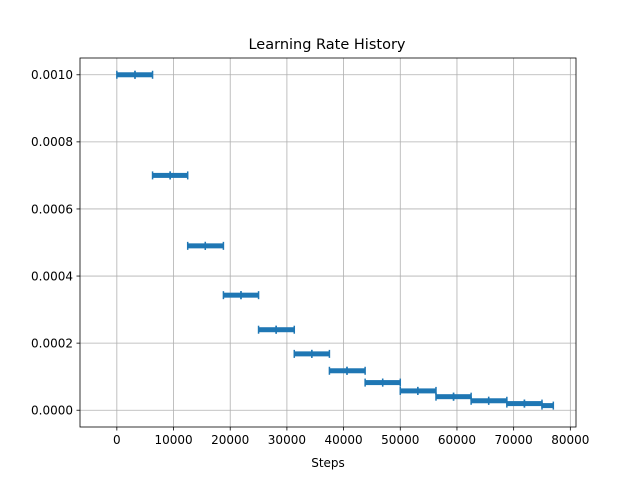 The image size is (640, 480). I want to click on y-tick-label: 0.0010, so click(52, 75).